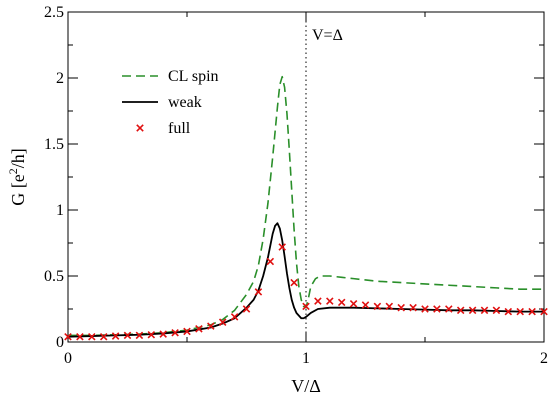 Image resolution: width=549 pixels, height=405 pixels. I want to click on y-tick-label: 0.5, so click(54, 276).